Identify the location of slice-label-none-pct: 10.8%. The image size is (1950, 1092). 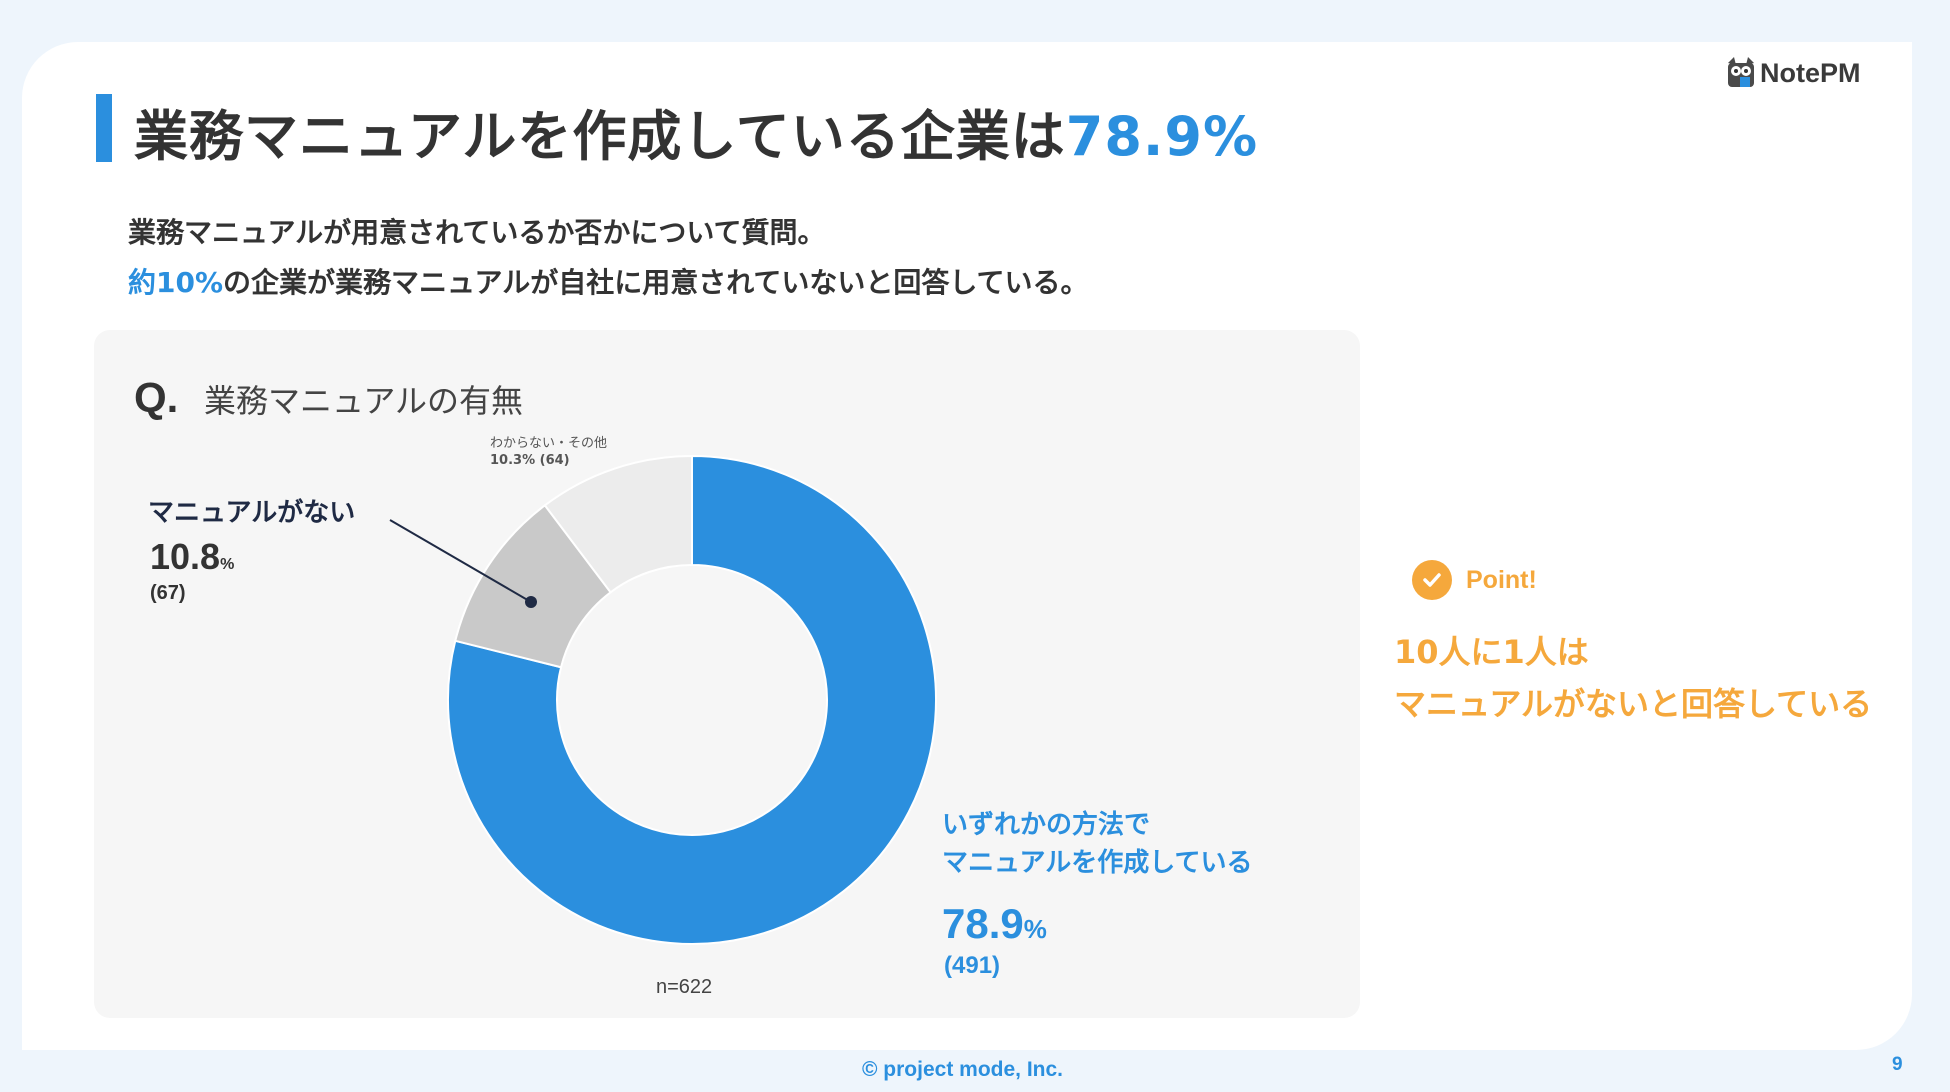
(192, 557).